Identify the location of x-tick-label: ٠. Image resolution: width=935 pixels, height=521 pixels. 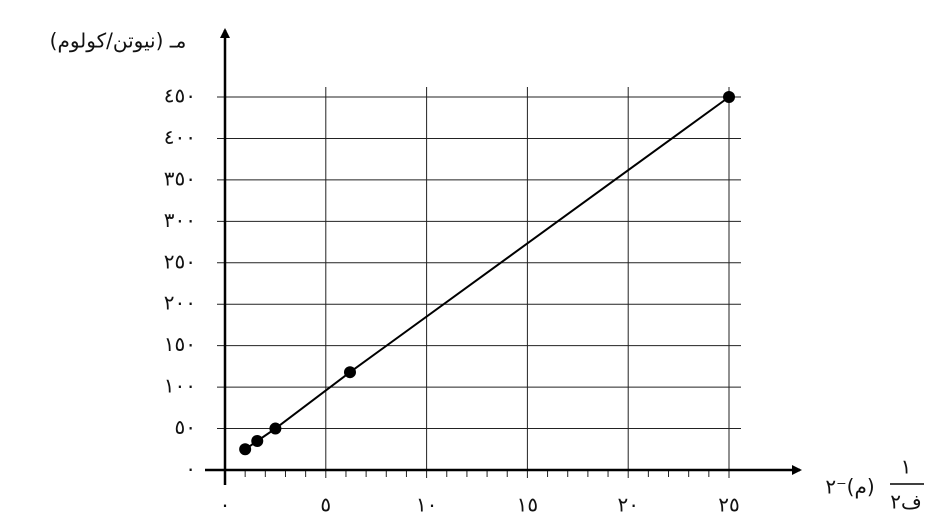
(225, 505).